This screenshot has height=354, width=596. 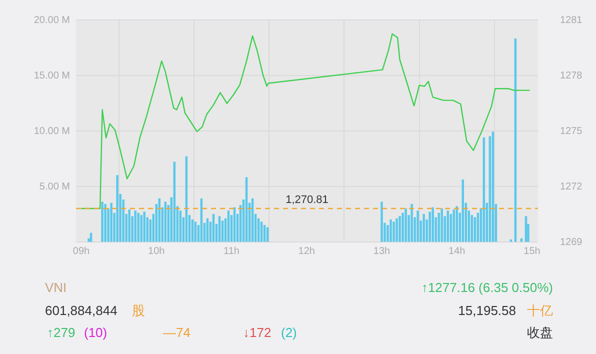 I want to click on x-tick-label: 14h, so click(x=457, y=251).